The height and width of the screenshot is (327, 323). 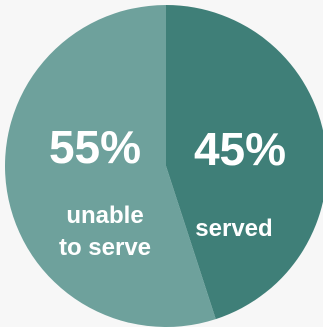 What do you see at coordinates (240, 149) in the screenshot?
I see `slice-value-label: 45%` at bounding box center [240, 149].